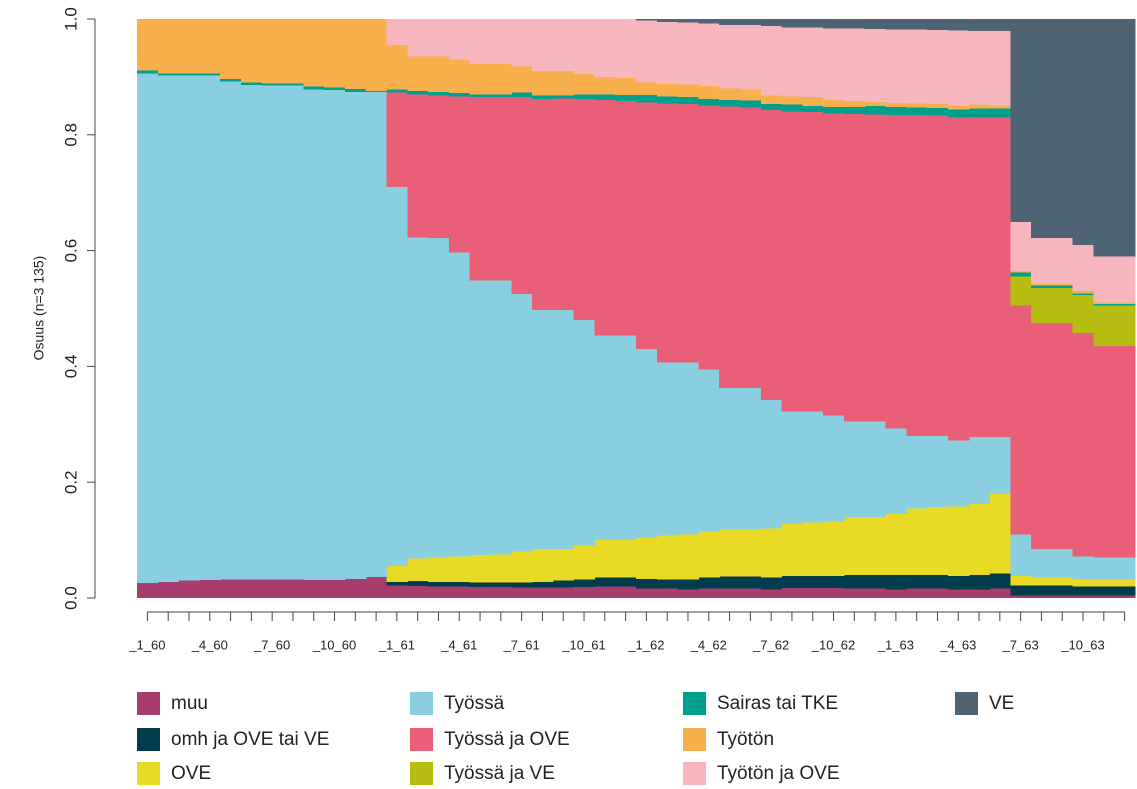 The height and width of the screenshot is (789, 1137). I want to click on legend-label: OVE, so click(191, 773).